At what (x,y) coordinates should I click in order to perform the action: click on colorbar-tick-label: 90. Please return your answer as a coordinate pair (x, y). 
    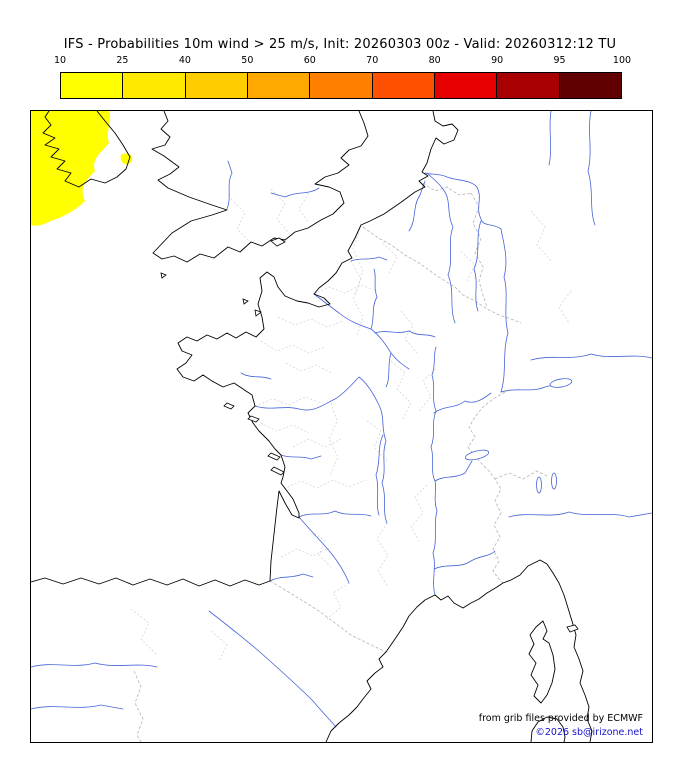
    Looking at the image, I should click on (497, 60).